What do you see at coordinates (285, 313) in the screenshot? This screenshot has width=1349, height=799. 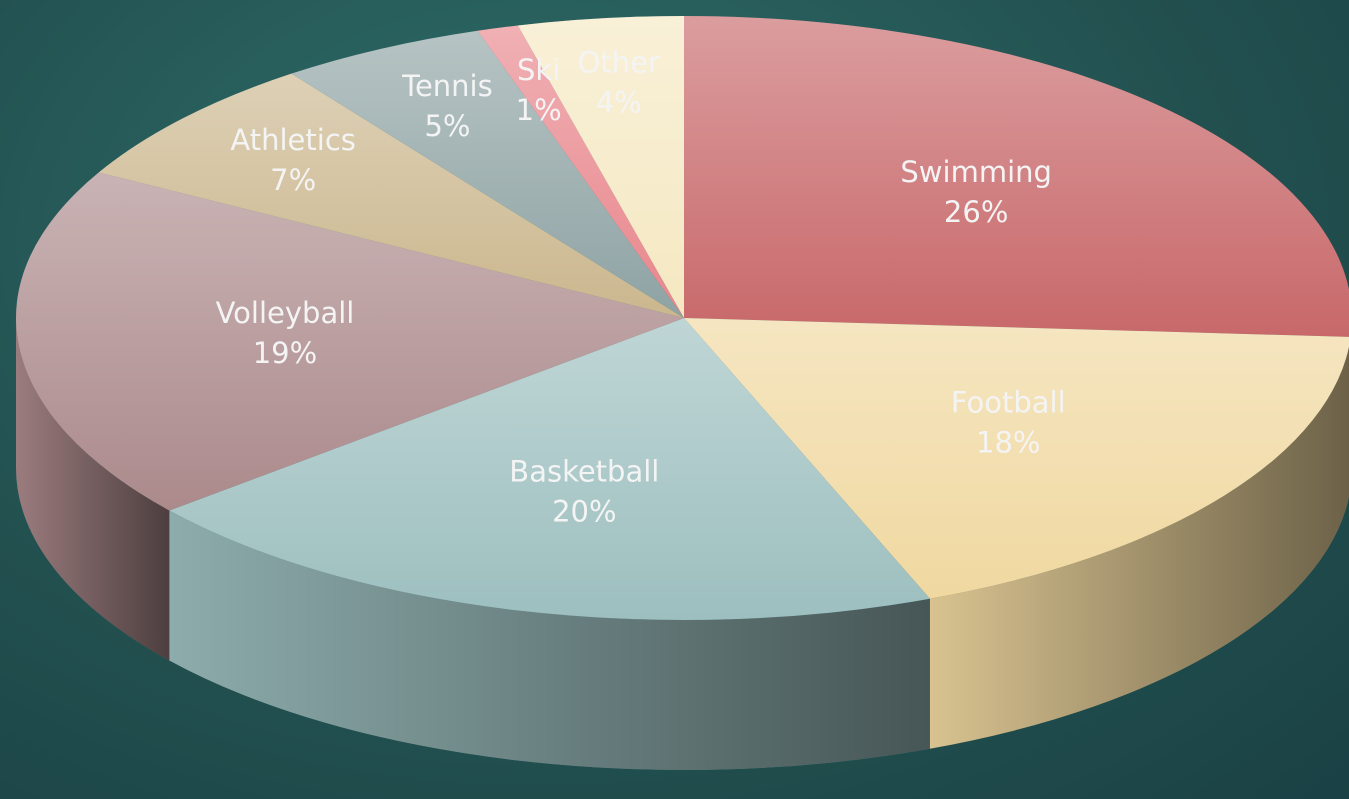 I see `category-label: Volleyball` at bounding box center [285, 313].